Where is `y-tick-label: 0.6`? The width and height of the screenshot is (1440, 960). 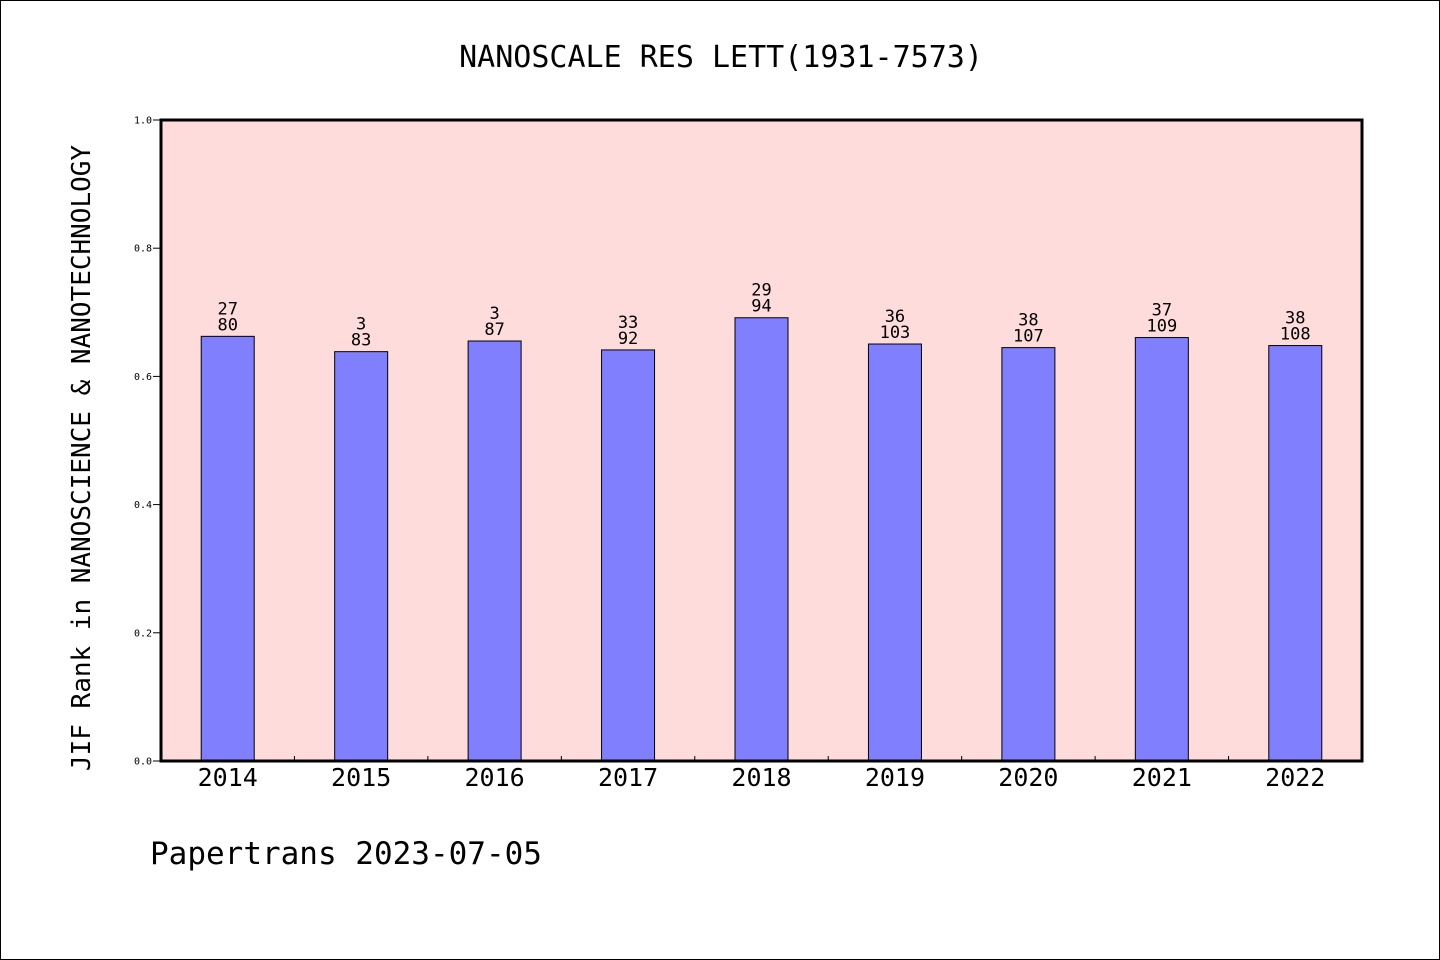
y-tick-label: 0.6 is located at coordinates (143, 377).